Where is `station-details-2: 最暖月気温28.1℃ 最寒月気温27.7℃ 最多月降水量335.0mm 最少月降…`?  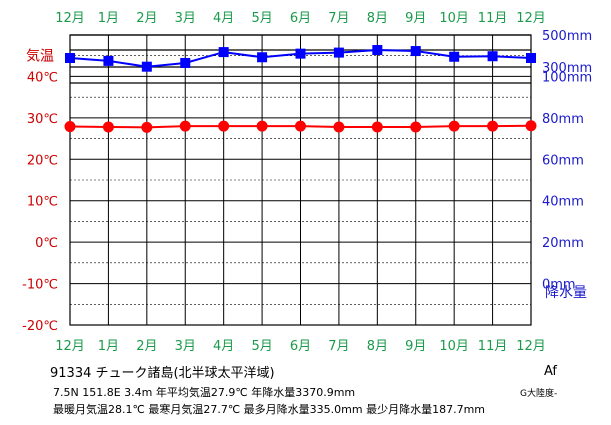 station-details-2: 最暖月気温28.1℃ 最寒月気温27.7℃ 最多月降水量335.0mm 最少月降… is located at coordinates (269, 409).